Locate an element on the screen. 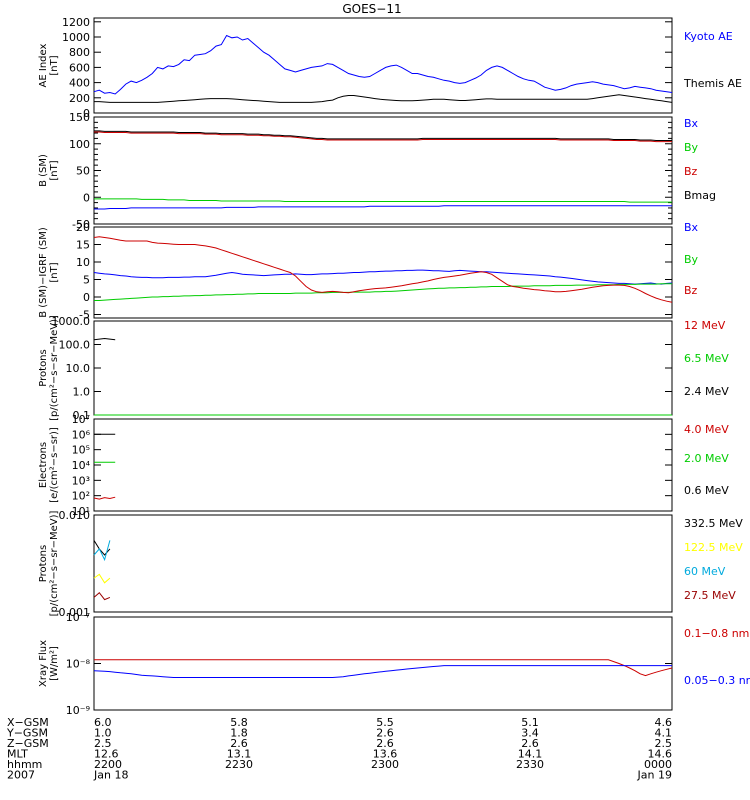 The width and height of the screenshot is (750, 800). footer-value: 1.0 is located at coordinates (103, 733).